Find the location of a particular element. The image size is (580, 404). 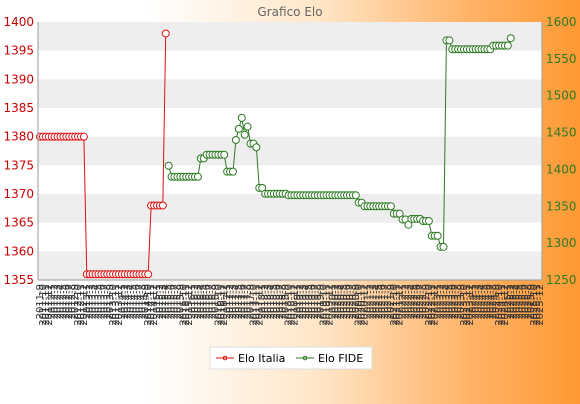

x-tick-label: 2014-4 is located at coordinates (131, 301).